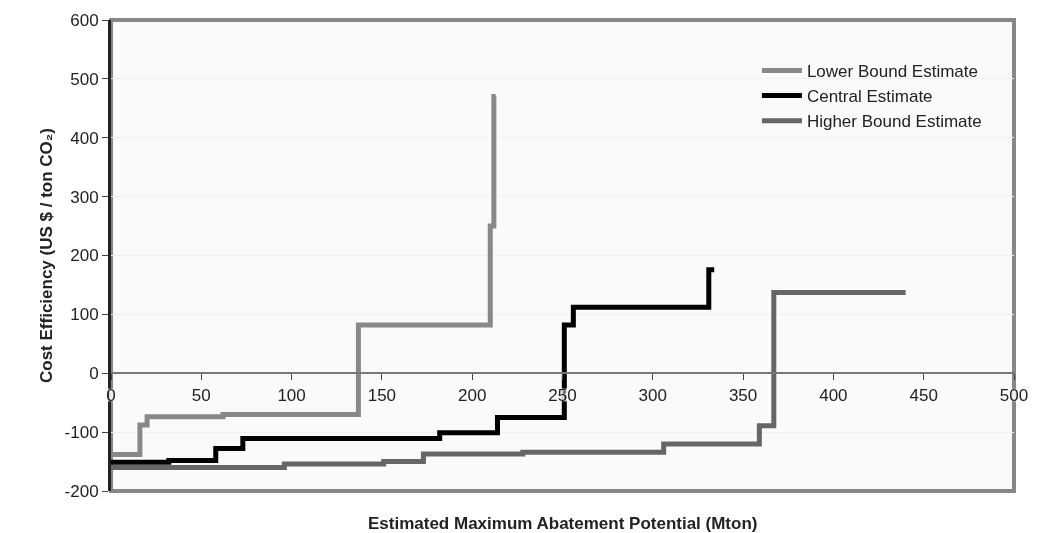 The height and width of the screenshot is (533, 1039). What do you see at coordinates (892, 72) in the screenshot?
I see `legend-label: Lower Bound Estimate` at bounding box center [892, 72].